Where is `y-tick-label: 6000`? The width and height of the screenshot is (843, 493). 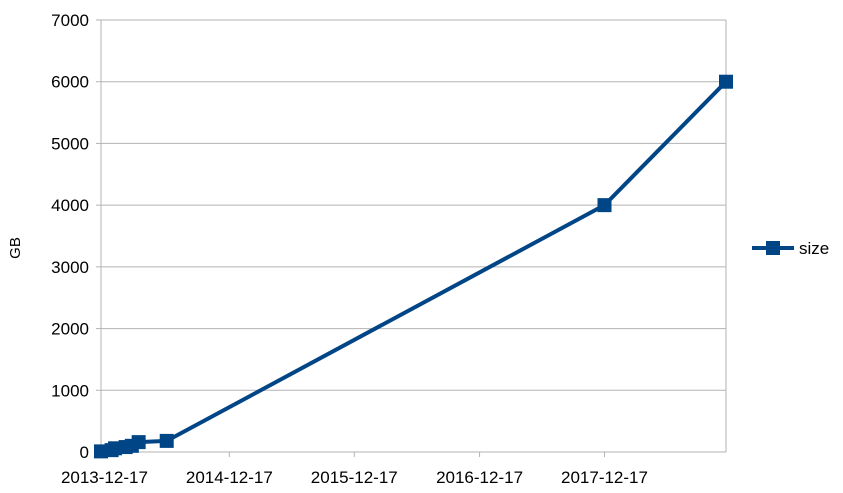 y-tick-label: 6000 is located at coordinates (70, 82).